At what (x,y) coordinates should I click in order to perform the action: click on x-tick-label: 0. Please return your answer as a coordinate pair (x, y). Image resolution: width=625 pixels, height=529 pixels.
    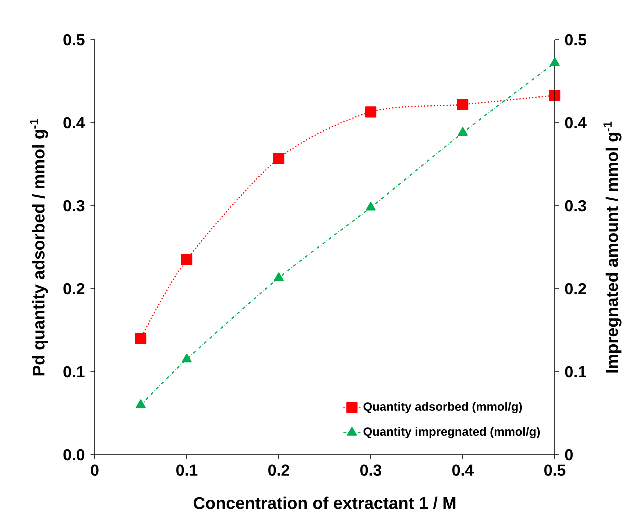
    Looking at the image, I should click on (95, 470).